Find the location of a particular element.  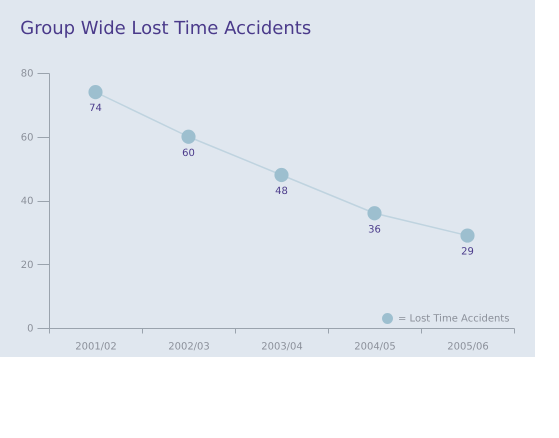

data-label: 74 is located at coordinates (95, 108).